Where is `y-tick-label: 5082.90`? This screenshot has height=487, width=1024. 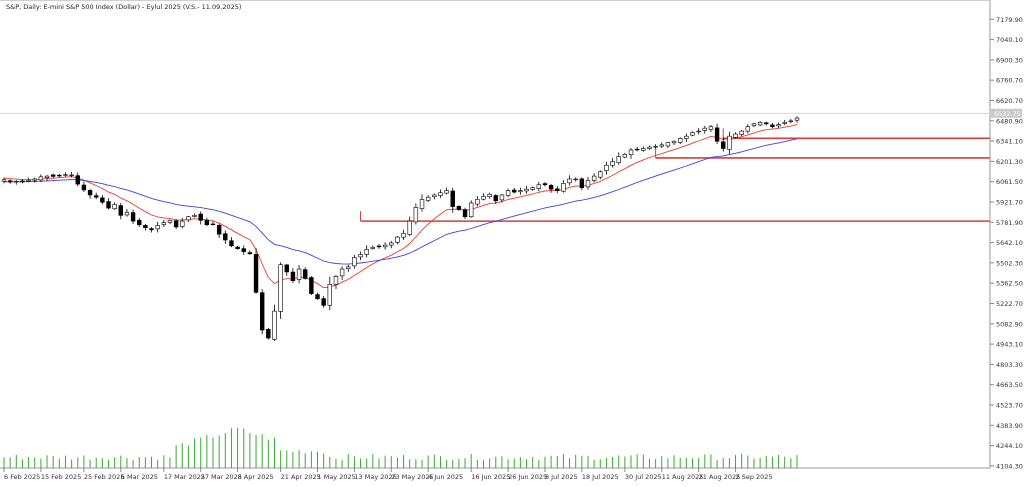
y-tick-label: 5082.90 is located at coordinates (1009, 324).